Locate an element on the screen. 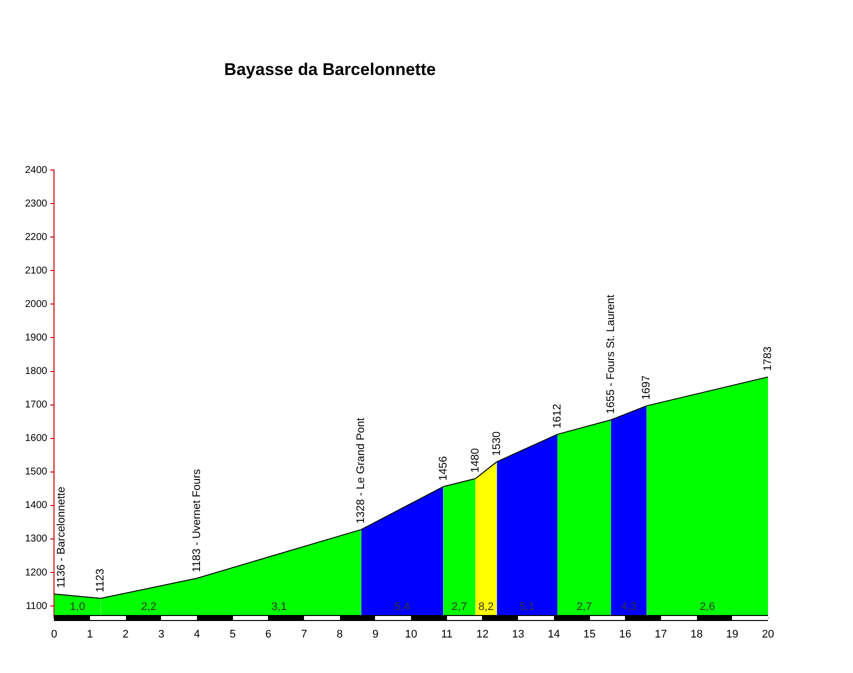  x-tick-label: 5 is located at coordinates (233, 634).